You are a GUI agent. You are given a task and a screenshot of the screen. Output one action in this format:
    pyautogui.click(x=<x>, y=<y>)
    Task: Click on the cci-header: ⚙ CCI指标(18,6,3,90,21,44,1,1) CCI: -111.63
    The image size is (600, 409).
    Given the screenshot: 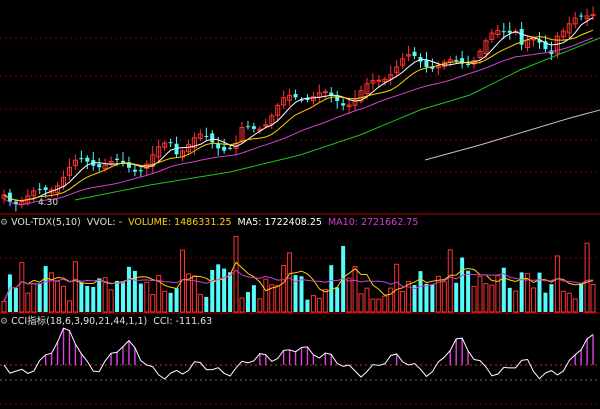 What is the action you would take?
    pyautogui.click(x=107, y=322)
    